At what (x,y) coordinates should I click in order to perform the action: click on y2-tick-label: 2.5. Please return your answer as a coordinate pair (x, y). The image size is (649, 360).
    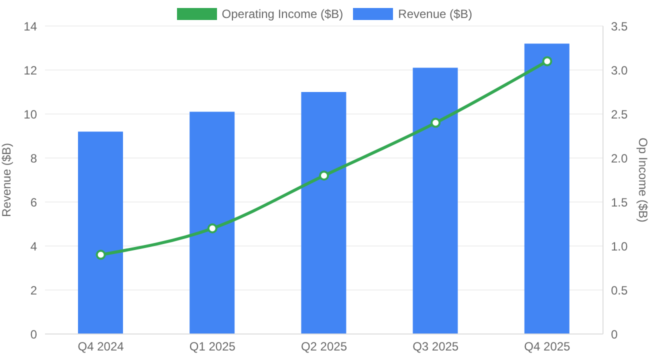
    Looking at the image, I should click on (619, 114).